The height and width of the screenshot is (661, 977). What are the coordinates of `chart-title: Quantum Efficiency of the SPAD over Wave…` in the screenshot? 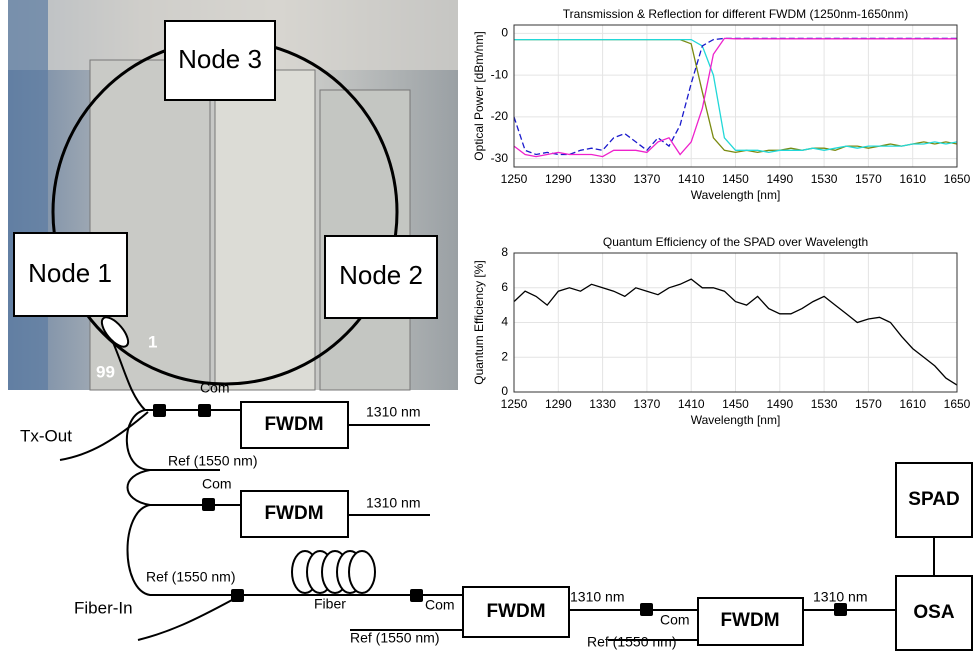 It's located at (735, 242).